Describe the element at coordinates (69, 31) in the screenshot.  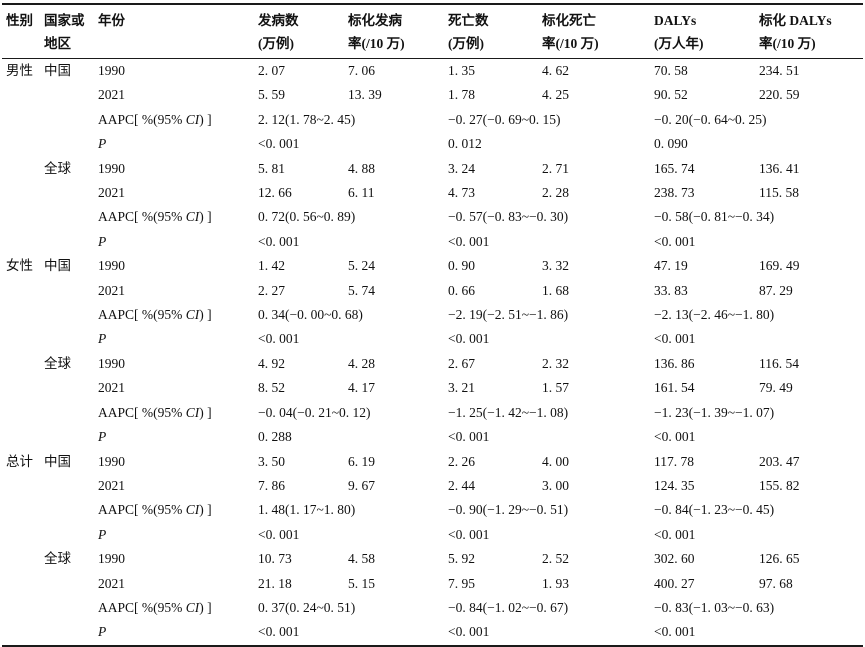
I see `column-header-1: 国家或 地区` at that location.